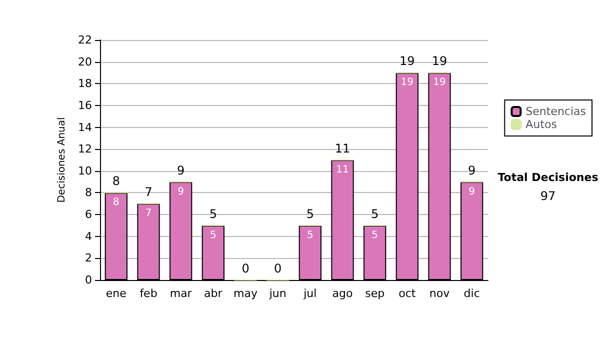 The height and width of the screenshot is (340, 600). What do you see at coordinates (116, 293) in the screenshot?
I see `x-tick-label: ene` at bounding box center [116, 293].